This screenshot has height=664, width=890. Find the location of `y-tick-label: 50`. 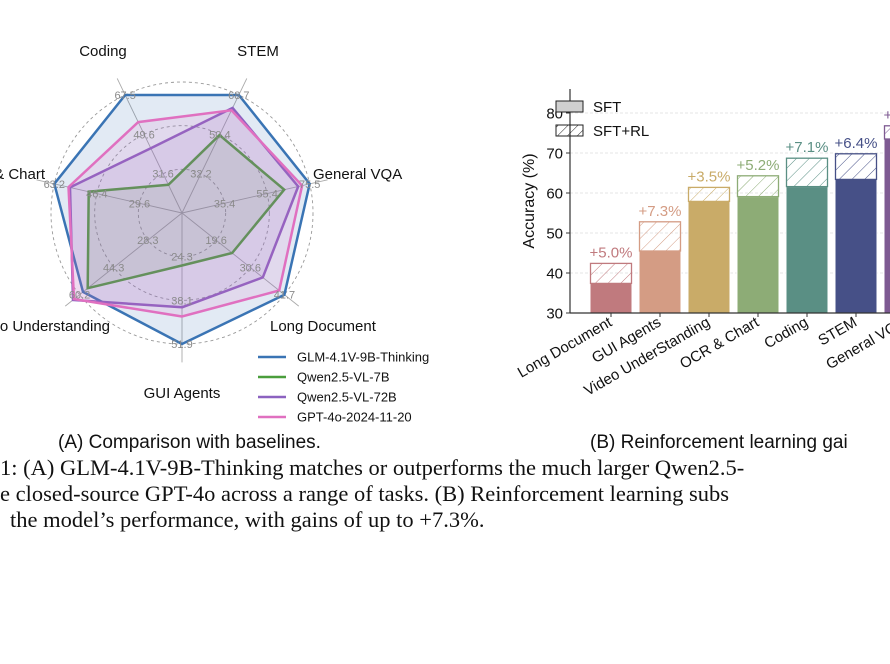

y-tick-label: 50 is located at coordinates (554, 234).